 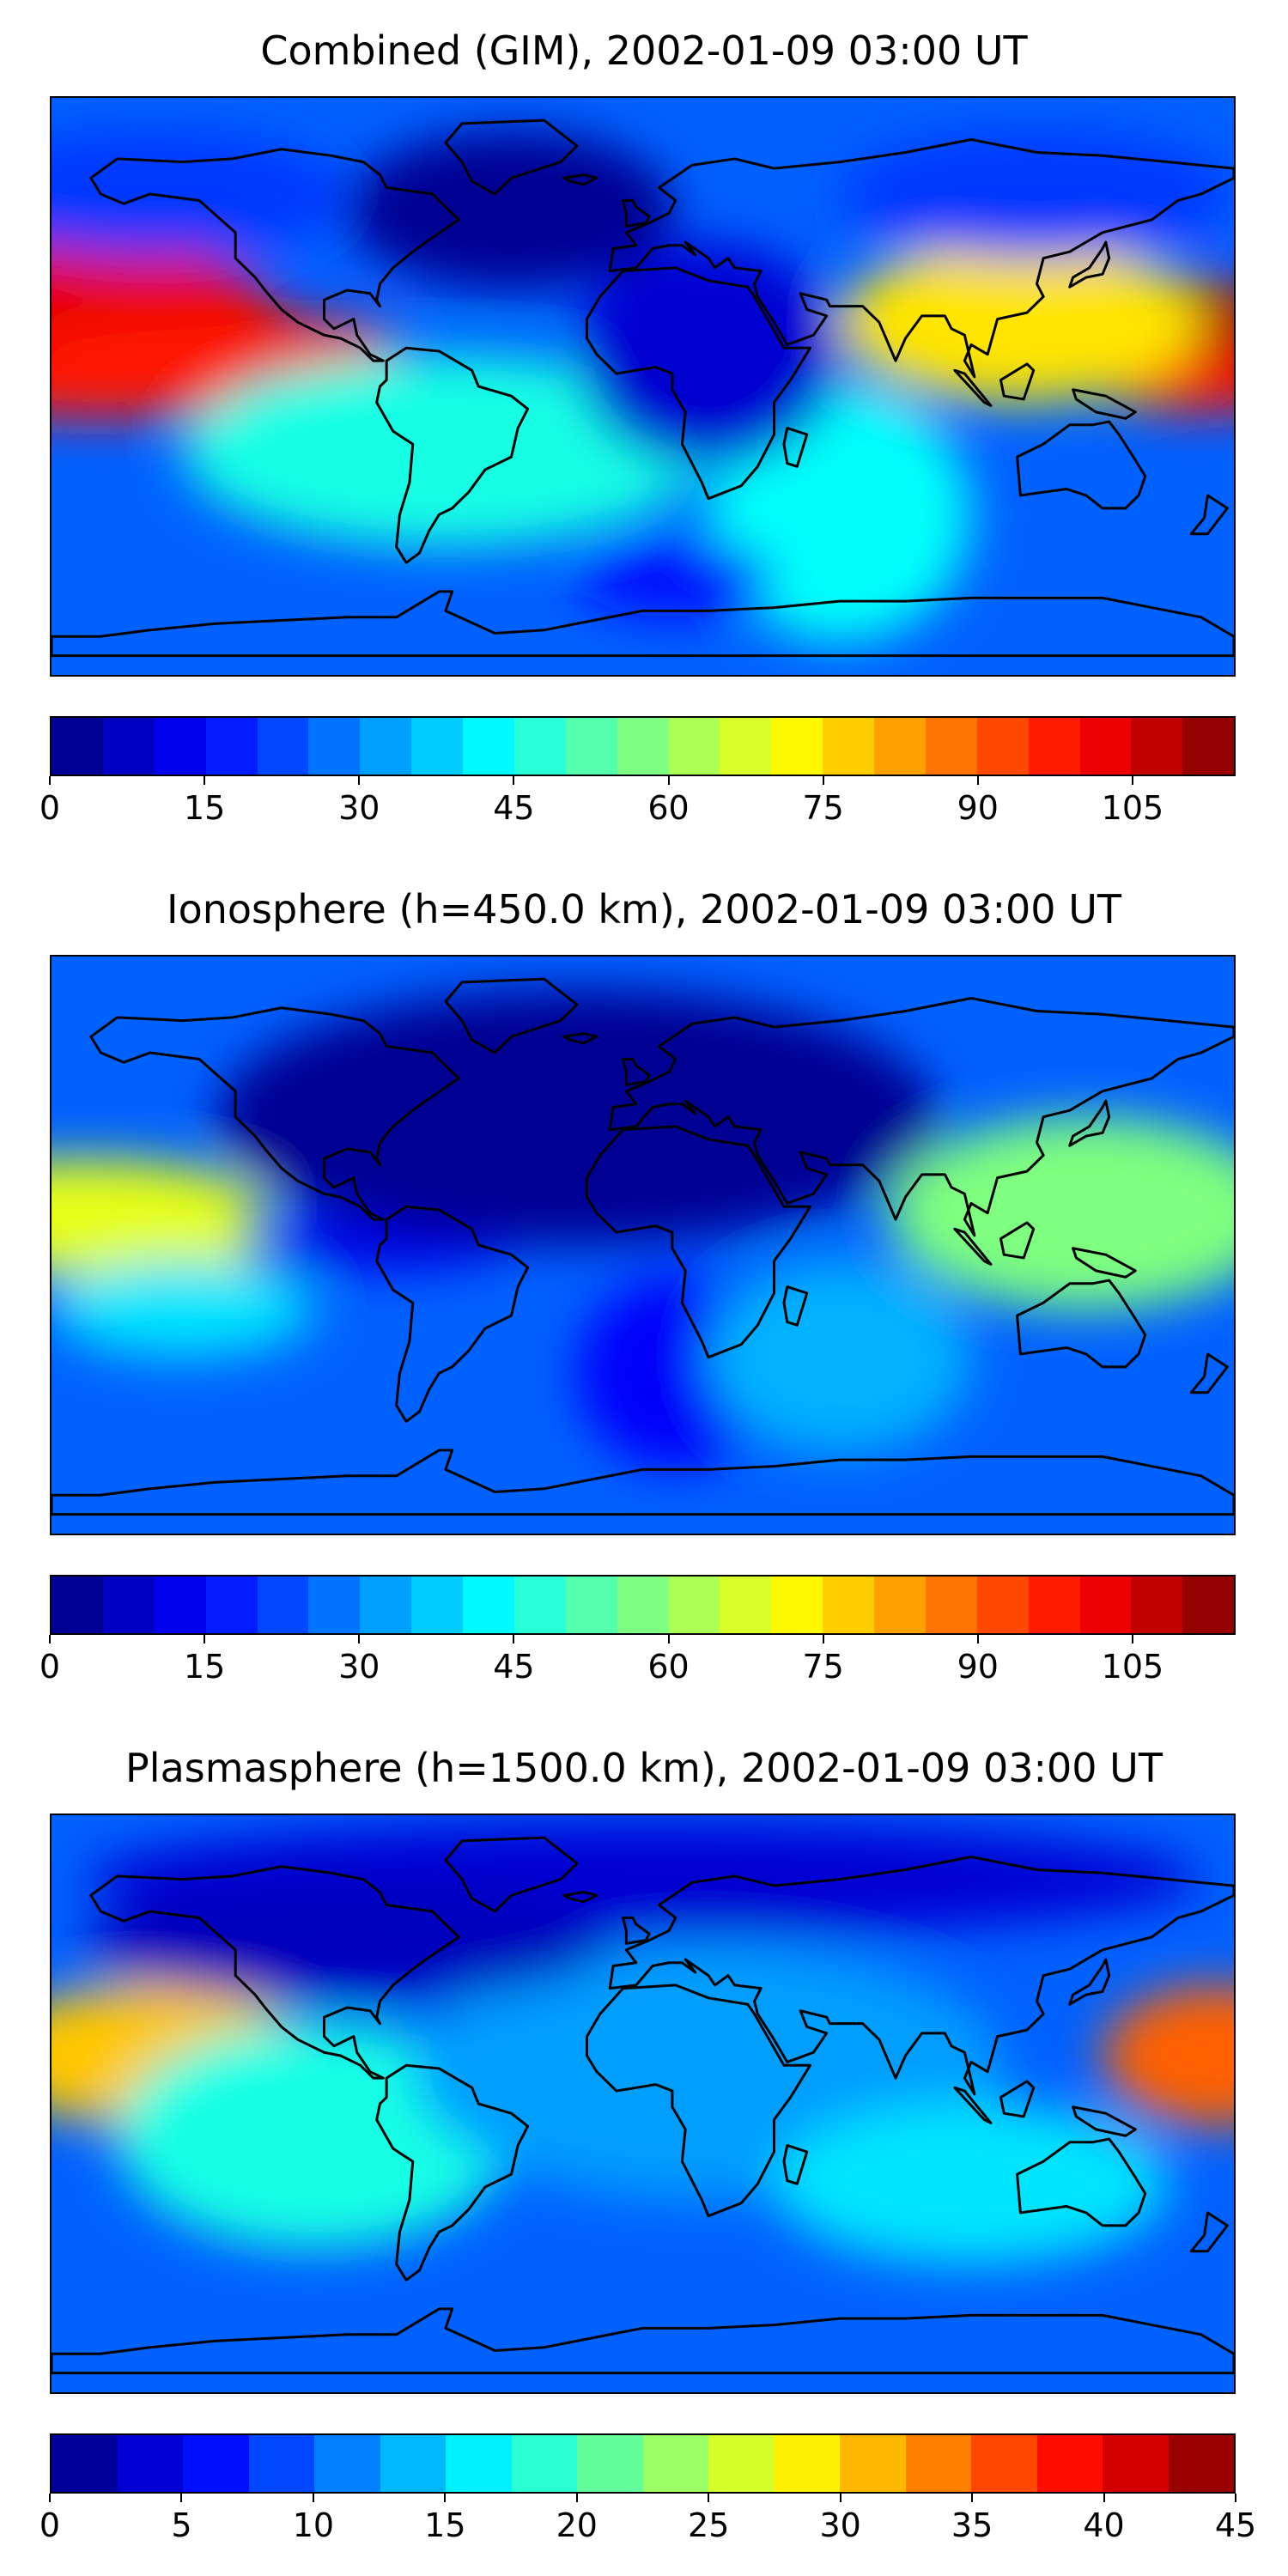 What do you see at coordinates (647, 2524) in the screenshot?
I see `colorbar-ticks: 0 5 10 15 20 25 30 35 40 45` at bounding box center [647, 2524].